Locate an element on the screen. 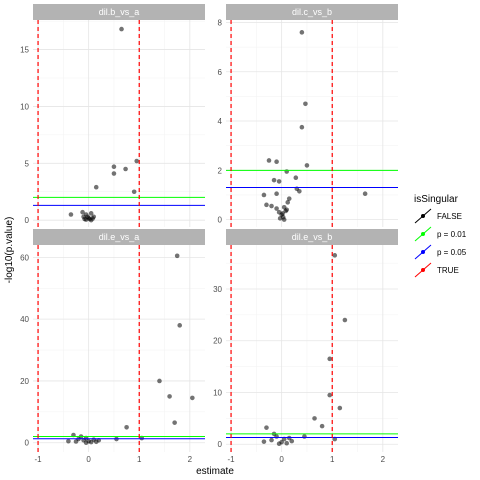 The image size is (480, 480). y-axis-title: -log10(p.value) is located at coordinates (9, 250).